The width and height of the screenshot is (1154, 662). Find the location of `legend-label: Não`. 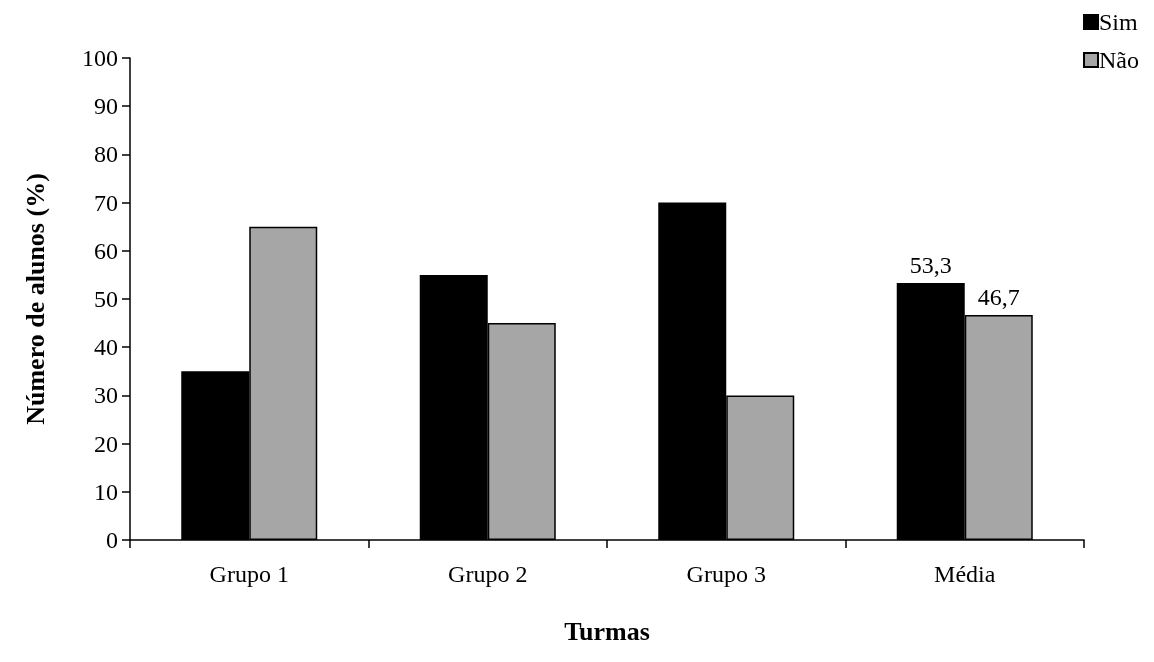

legend-label: Não is located at coordinates (1119, 60).